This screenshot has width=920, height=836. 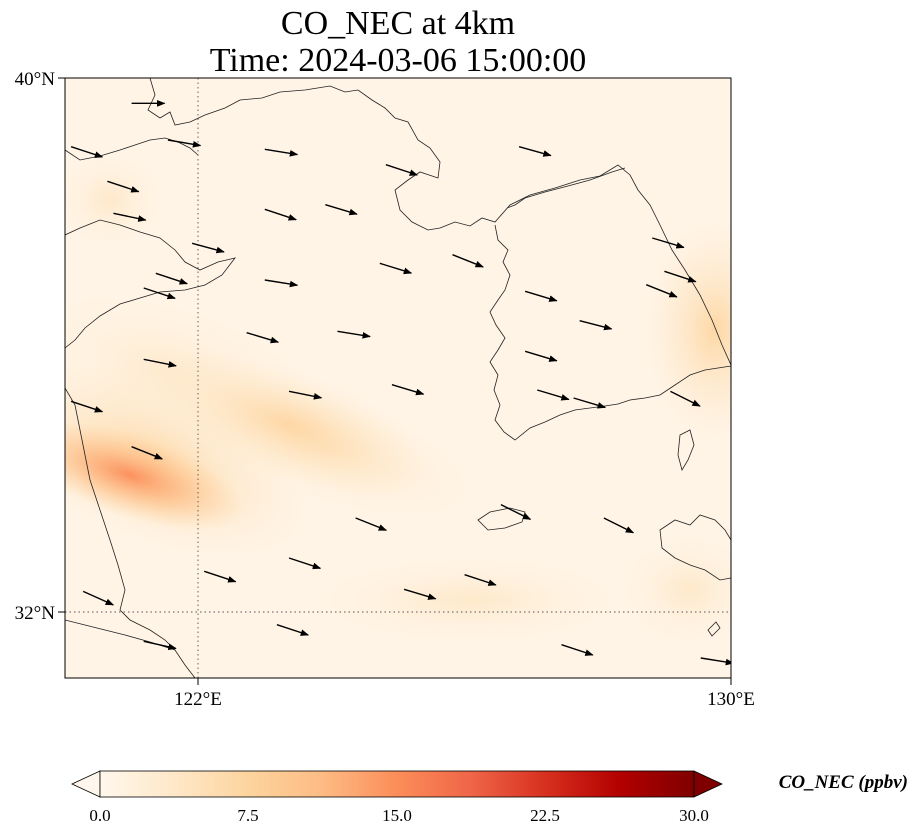 What do you see at coordinates (694, 815) in the screenshot?
I see `colorbar-tick-4: 30.0` at bounding box center [694, 815].